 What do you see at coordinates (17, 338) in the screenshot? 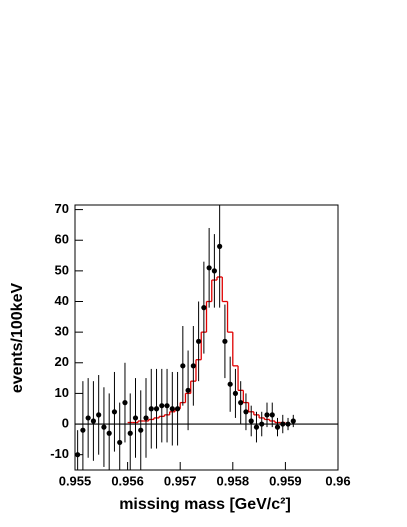
I see `y-axis-title: events/100keV` at bounding box center [17, 338].